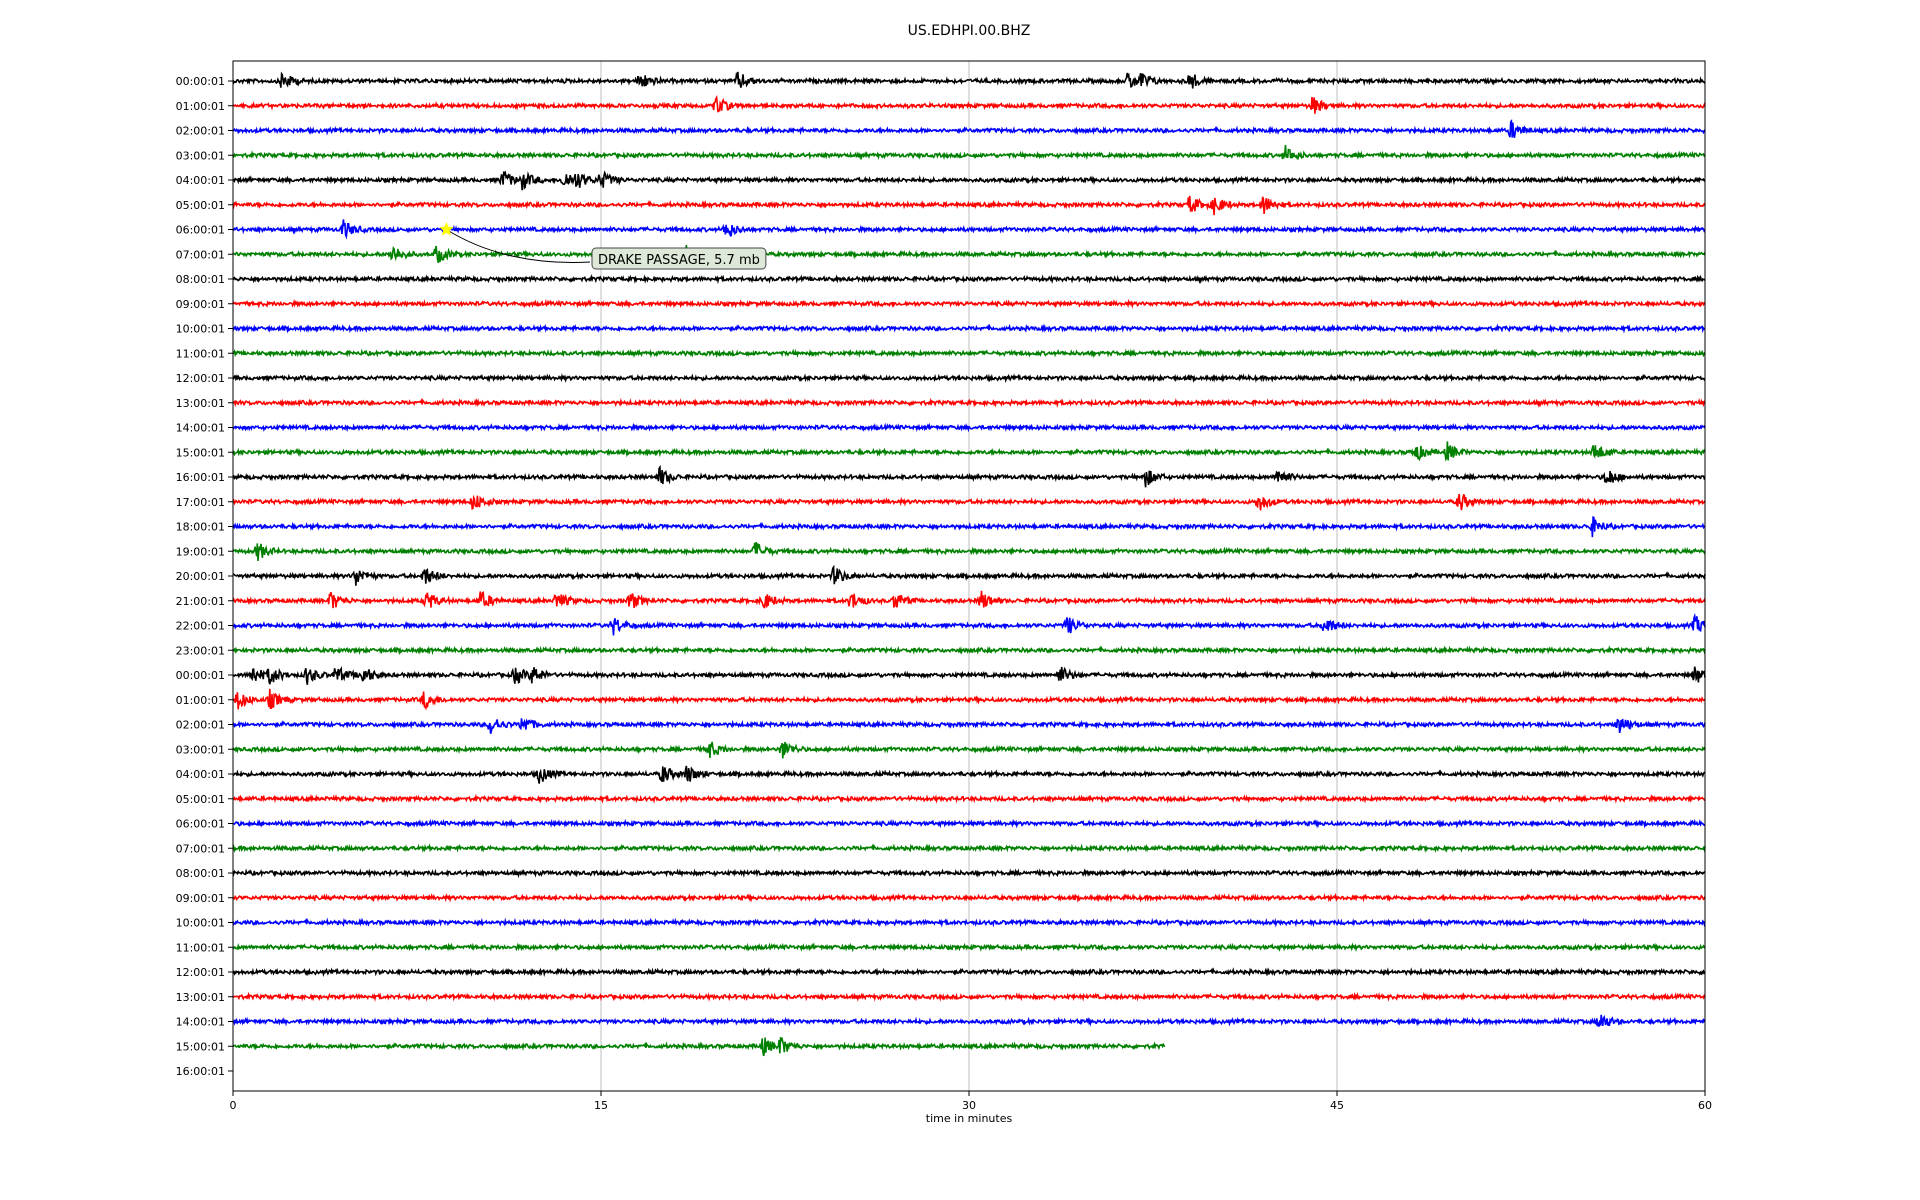  Describe the element at coordinates (200, 502) in the screenshot. I see `row-time-label: 17:00:01` at that location.